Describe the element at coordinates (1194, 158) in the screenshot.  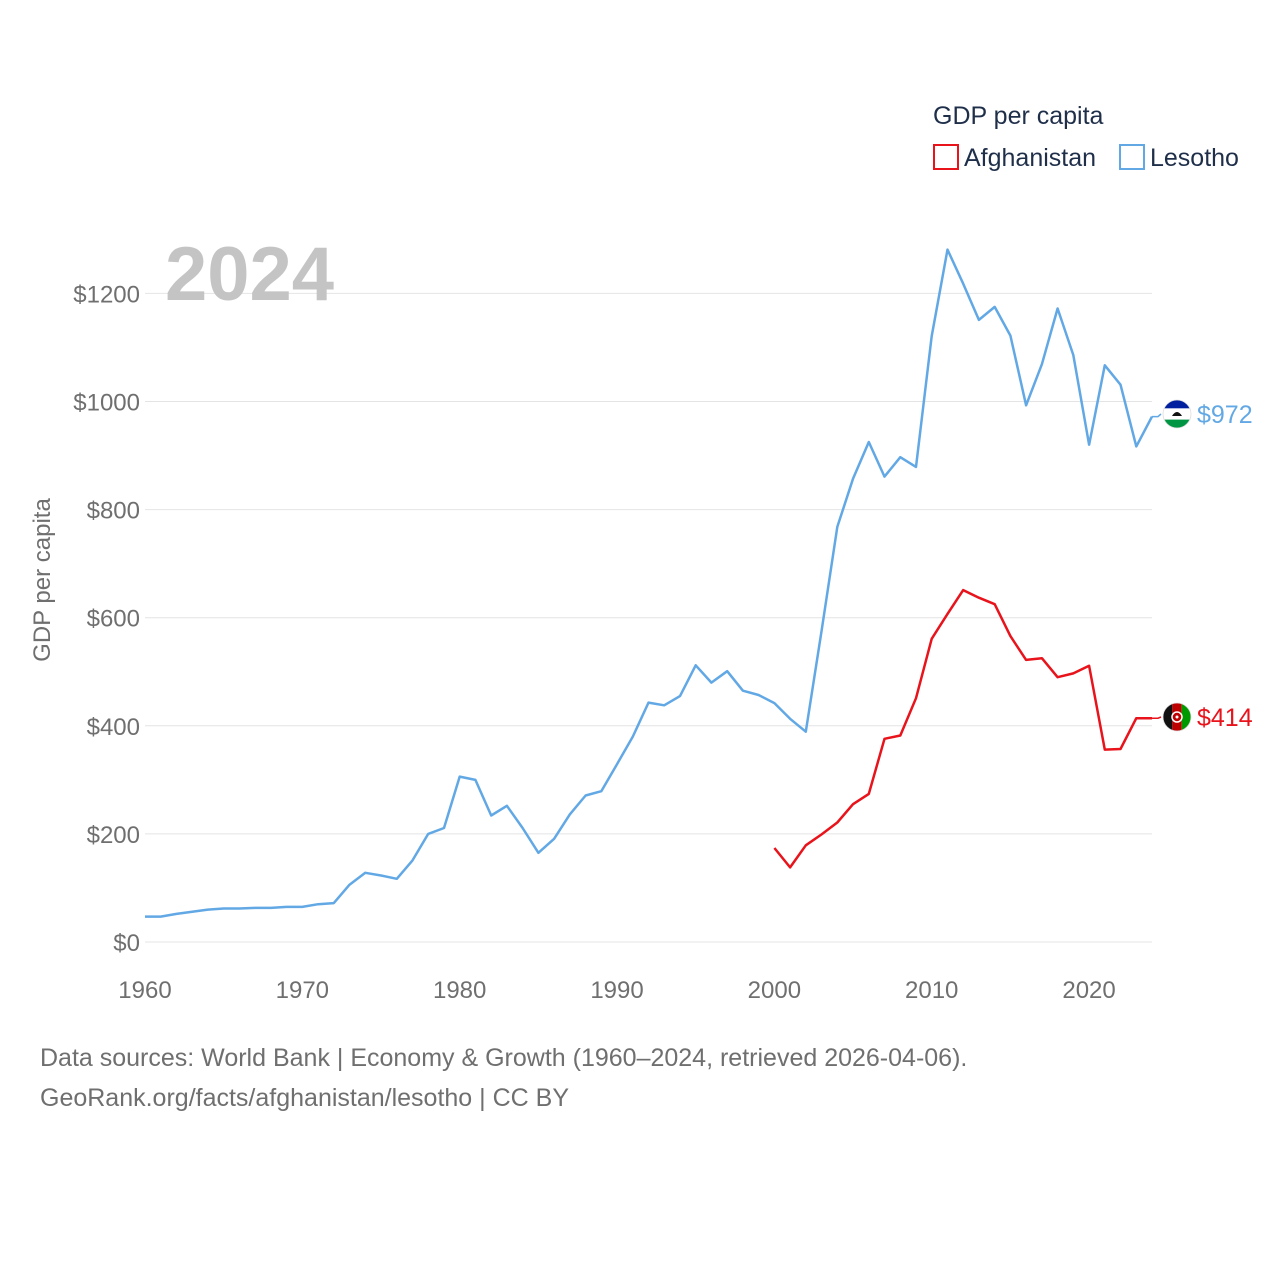
I see `legend-label-lesotho: Lesotho` at that location.